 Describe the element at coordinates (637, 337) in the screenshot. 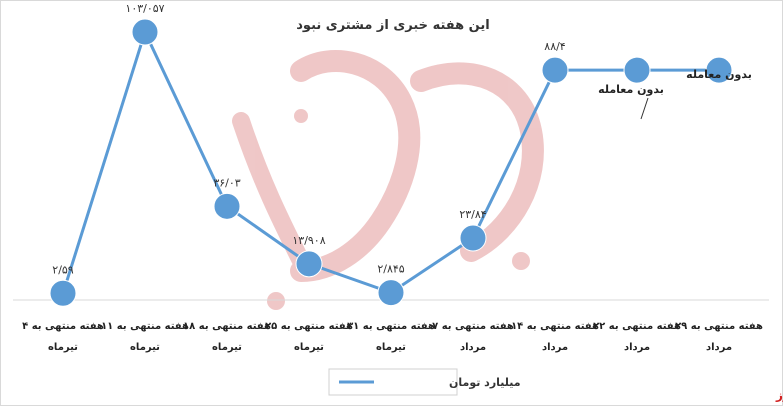

I see `x-tick-label: هفته منتهی به ۲۲ مرداد` at that location.